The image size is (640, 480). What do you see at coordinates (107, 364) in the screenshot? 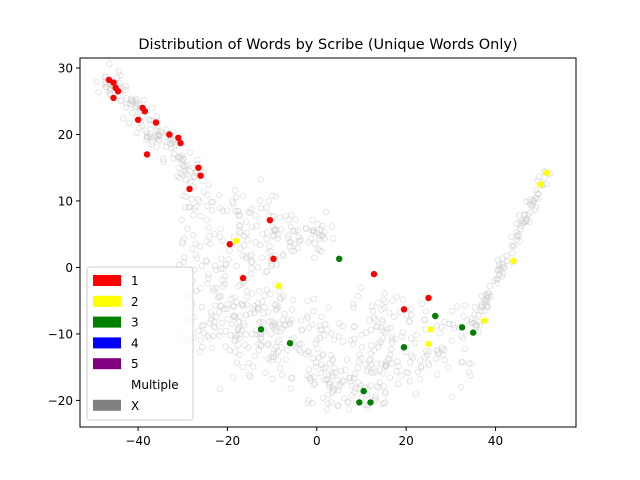
I see `legend-swatch` at bounding box center [107, 364].